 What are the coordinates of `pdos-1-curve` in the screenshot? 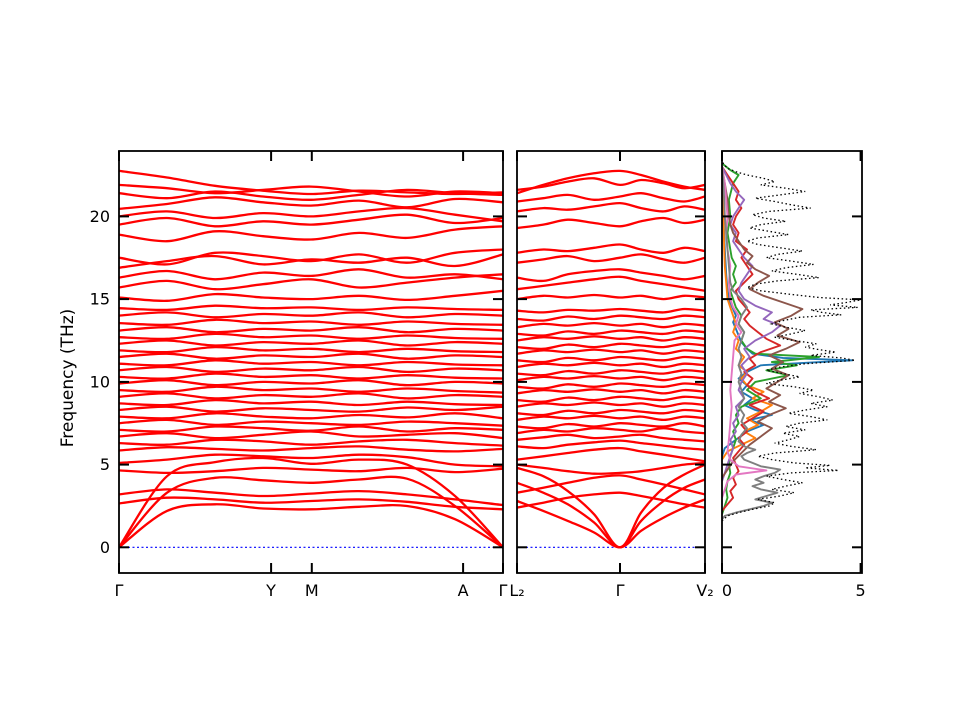 It's located at (788, 311).